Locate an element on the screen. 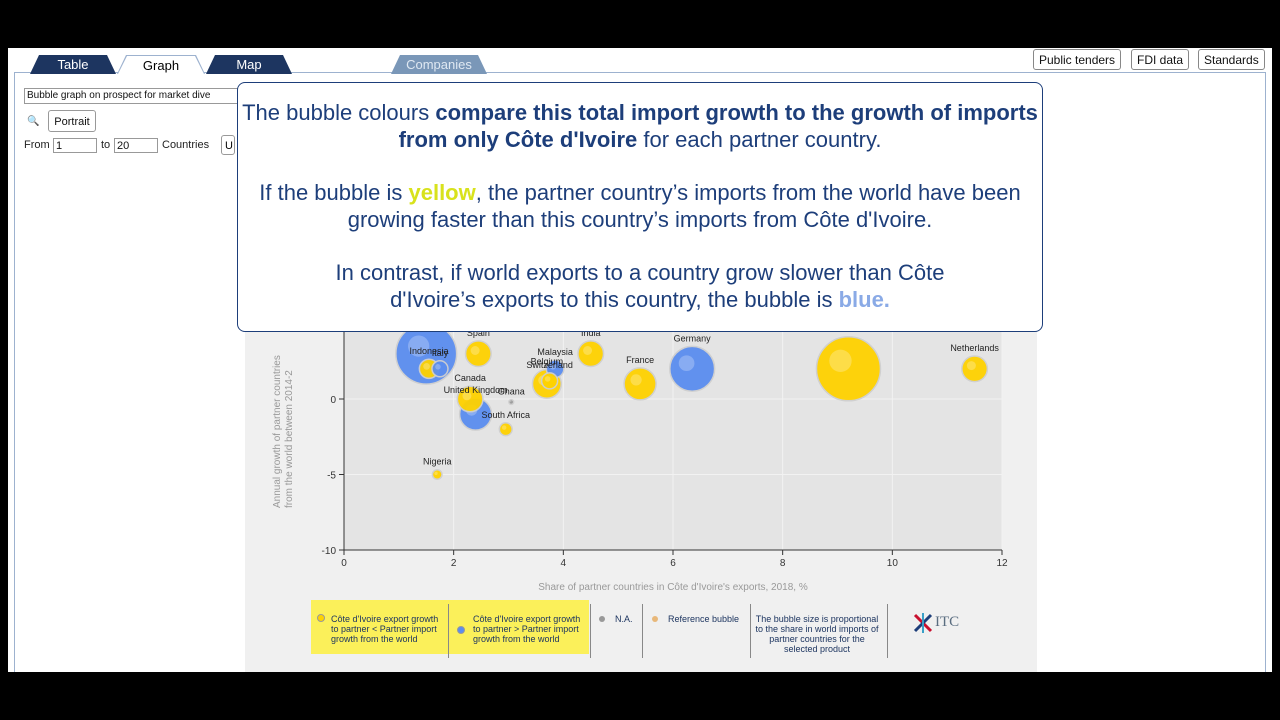  bubble-label: United Kingdom is located at coordinates (476, 390).